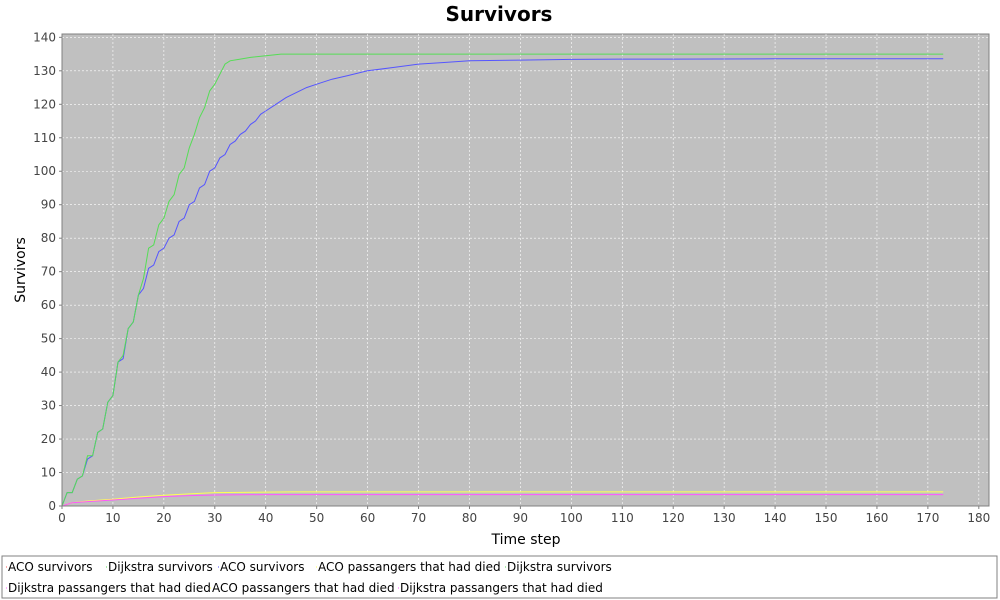 Image resolution: width=1000 pixels, height=600 pixels. Describe the element at coordinates (48, 238) in the screenshot. I see `y-tick-label: 80` at that location.